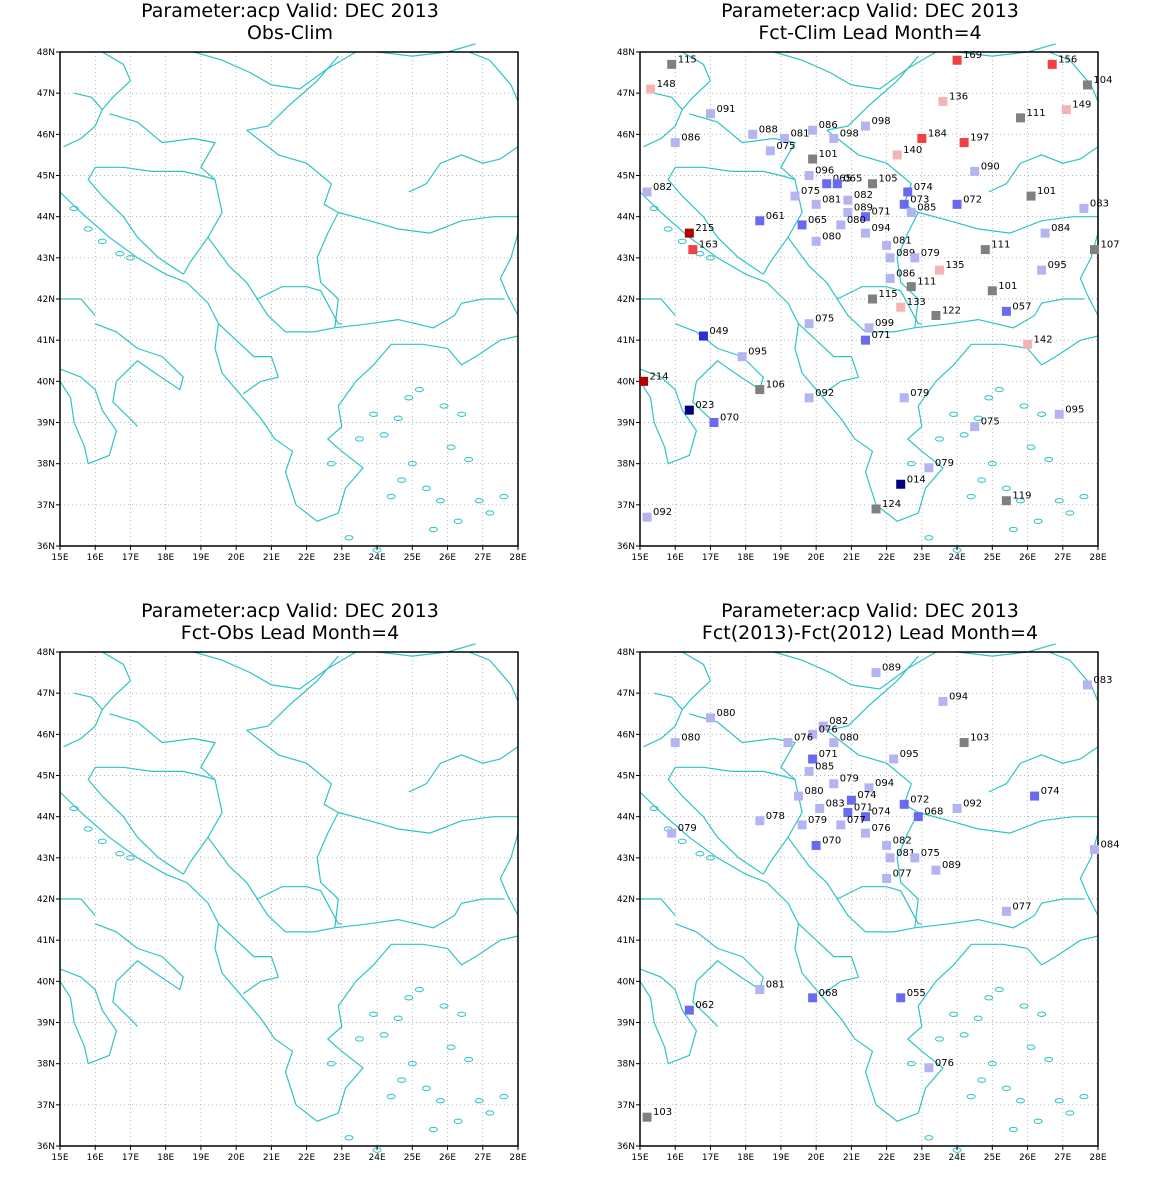 This screenshot has height=1200, width=1160. I want to click on station-label: 080, so click(814, 791).